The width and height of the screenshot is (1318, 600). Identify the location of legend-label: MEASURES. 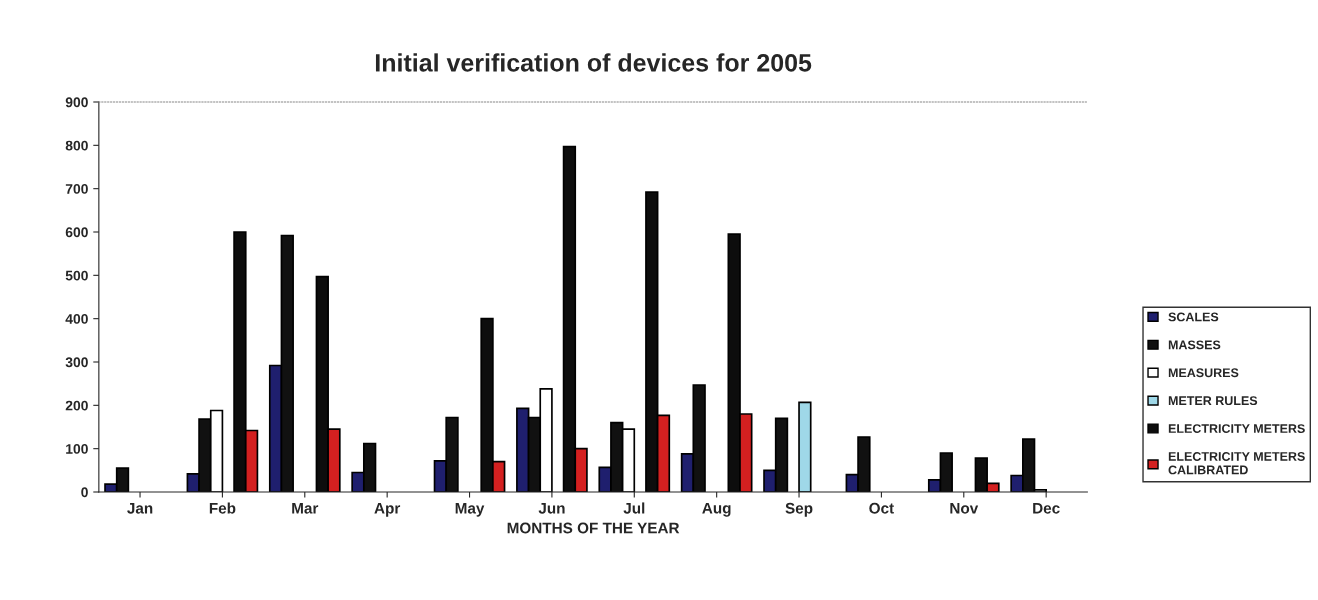
(1203, 373).